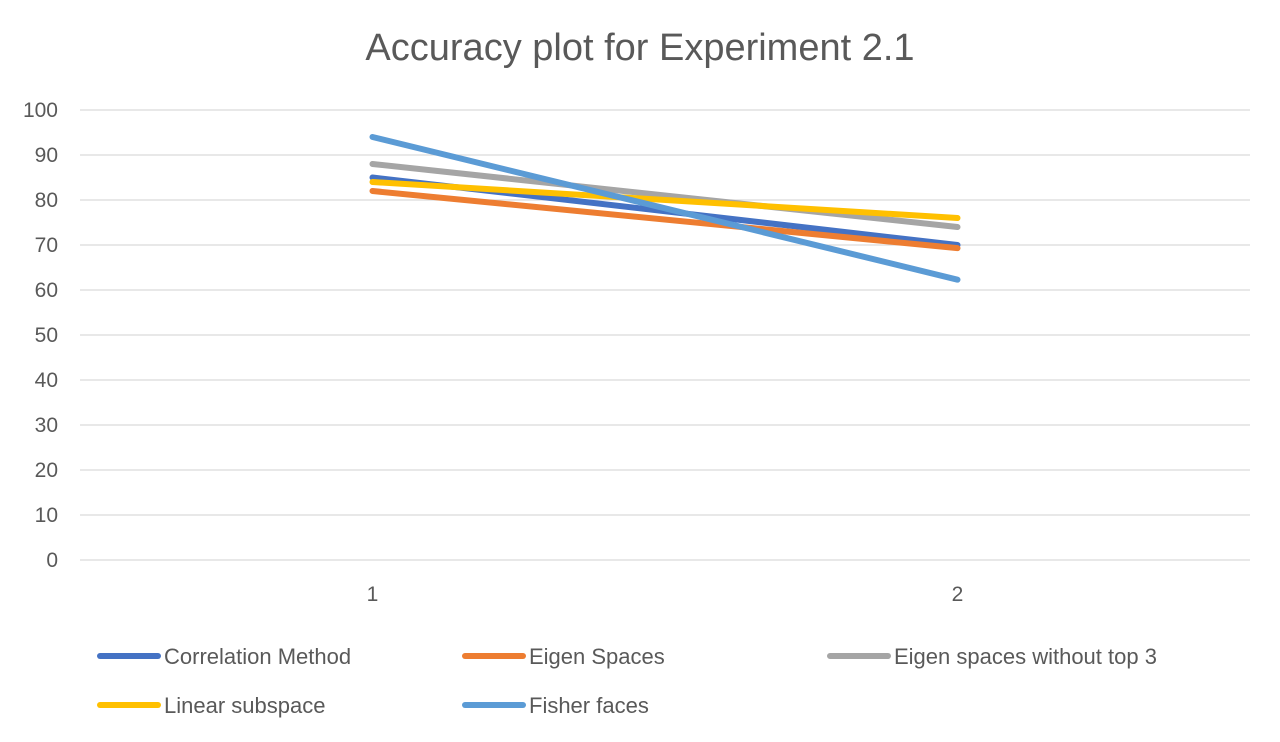 The width and height of the screenshot is (1280, 742). What do you see at coordinates (46, 380) in the screenshot?
I see `y-tick-label: 40` at bounding box center [46, 380].